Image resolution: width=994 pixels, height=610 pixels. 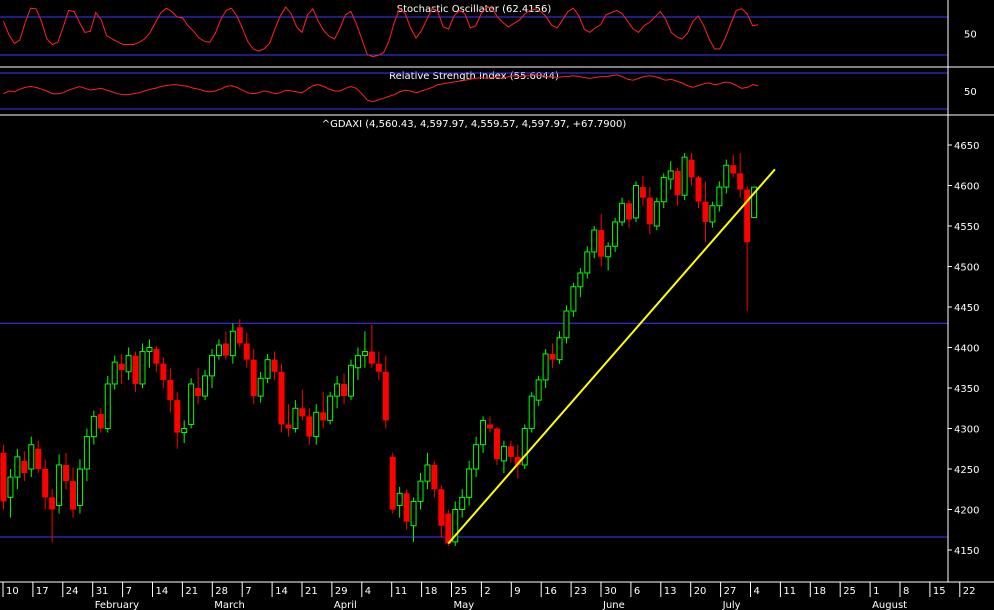 What do you see at coordinates (966, 389) in the screenshot?
I see `price-tick-label: 4350` at bounding box center [966, 389].